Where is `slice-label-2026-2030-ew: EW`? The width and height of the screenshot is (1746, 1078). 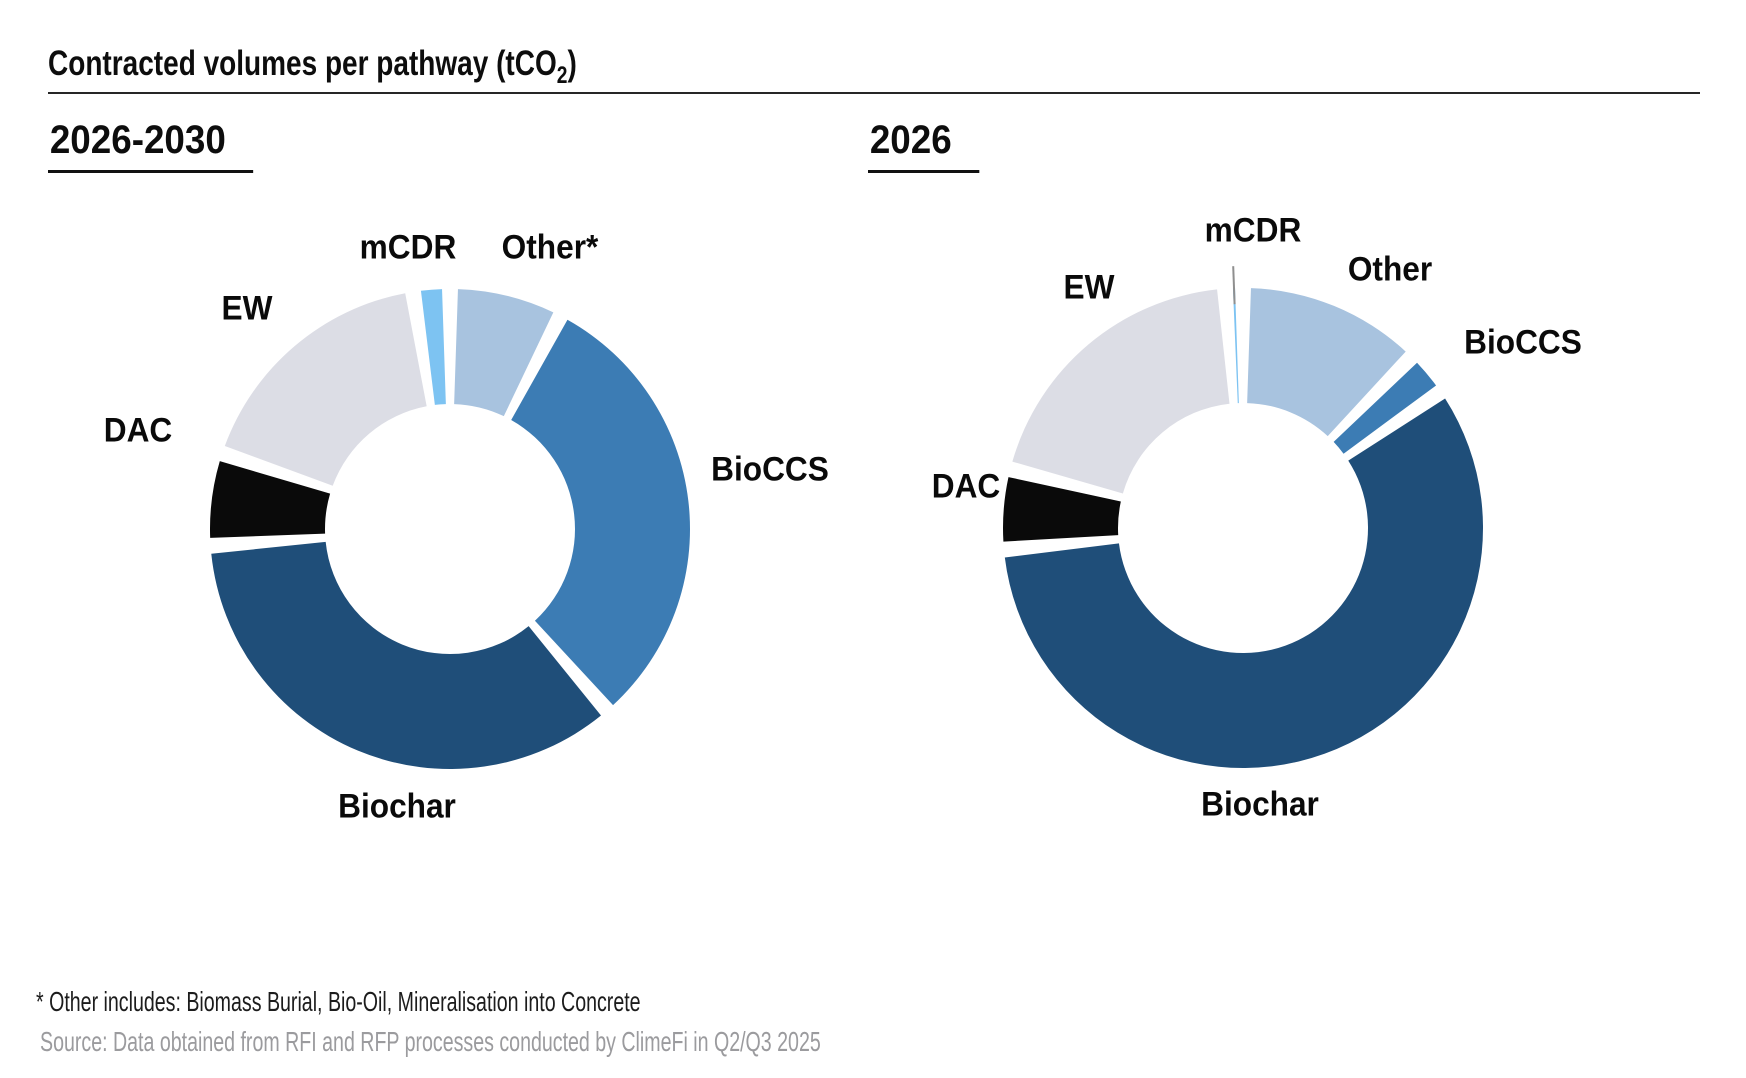
slice-label-2026-2030-ew: EW is located at coordinates (247, 308).